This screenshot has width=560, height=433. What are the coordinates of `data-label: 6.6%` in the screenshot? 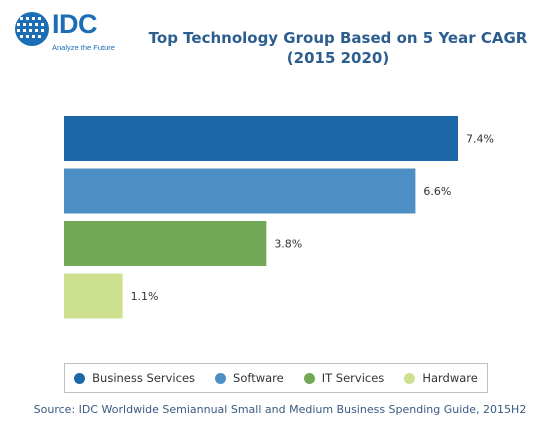 It's located at (437, 191).